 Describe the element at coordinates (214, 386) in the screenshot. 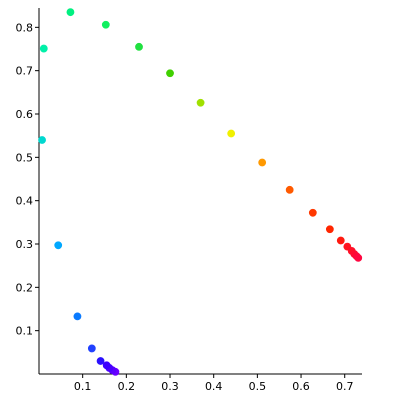

I see `x-tick-label: 0.4` at that location.